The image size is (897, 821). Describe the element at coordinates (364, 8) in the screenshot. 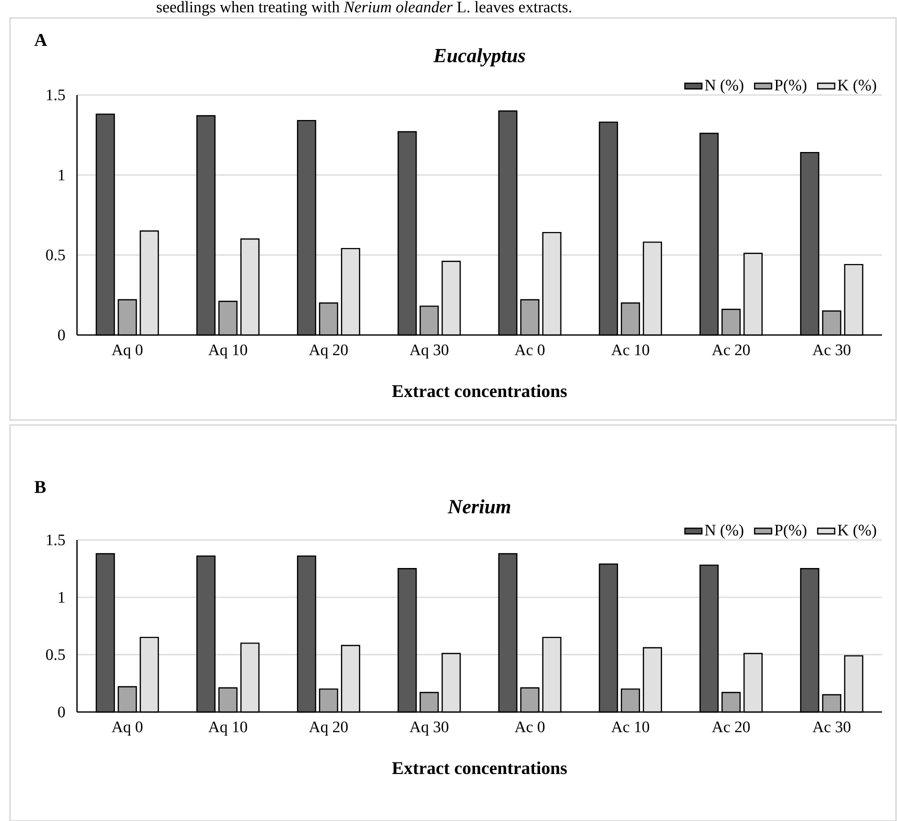

I see `text: seedlings when treating with Nerium oleander L. leaves extracts.` at that location.